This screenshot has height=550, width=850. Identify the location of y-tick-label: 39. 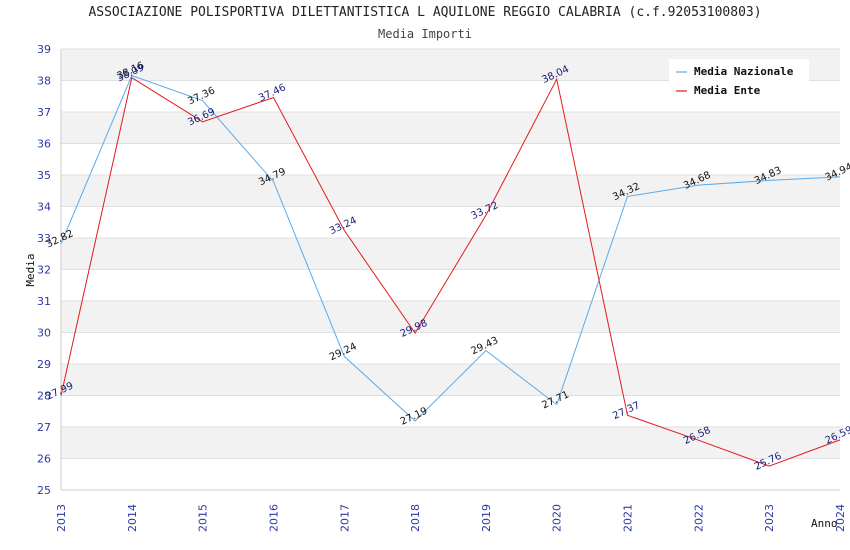
(44, 49).